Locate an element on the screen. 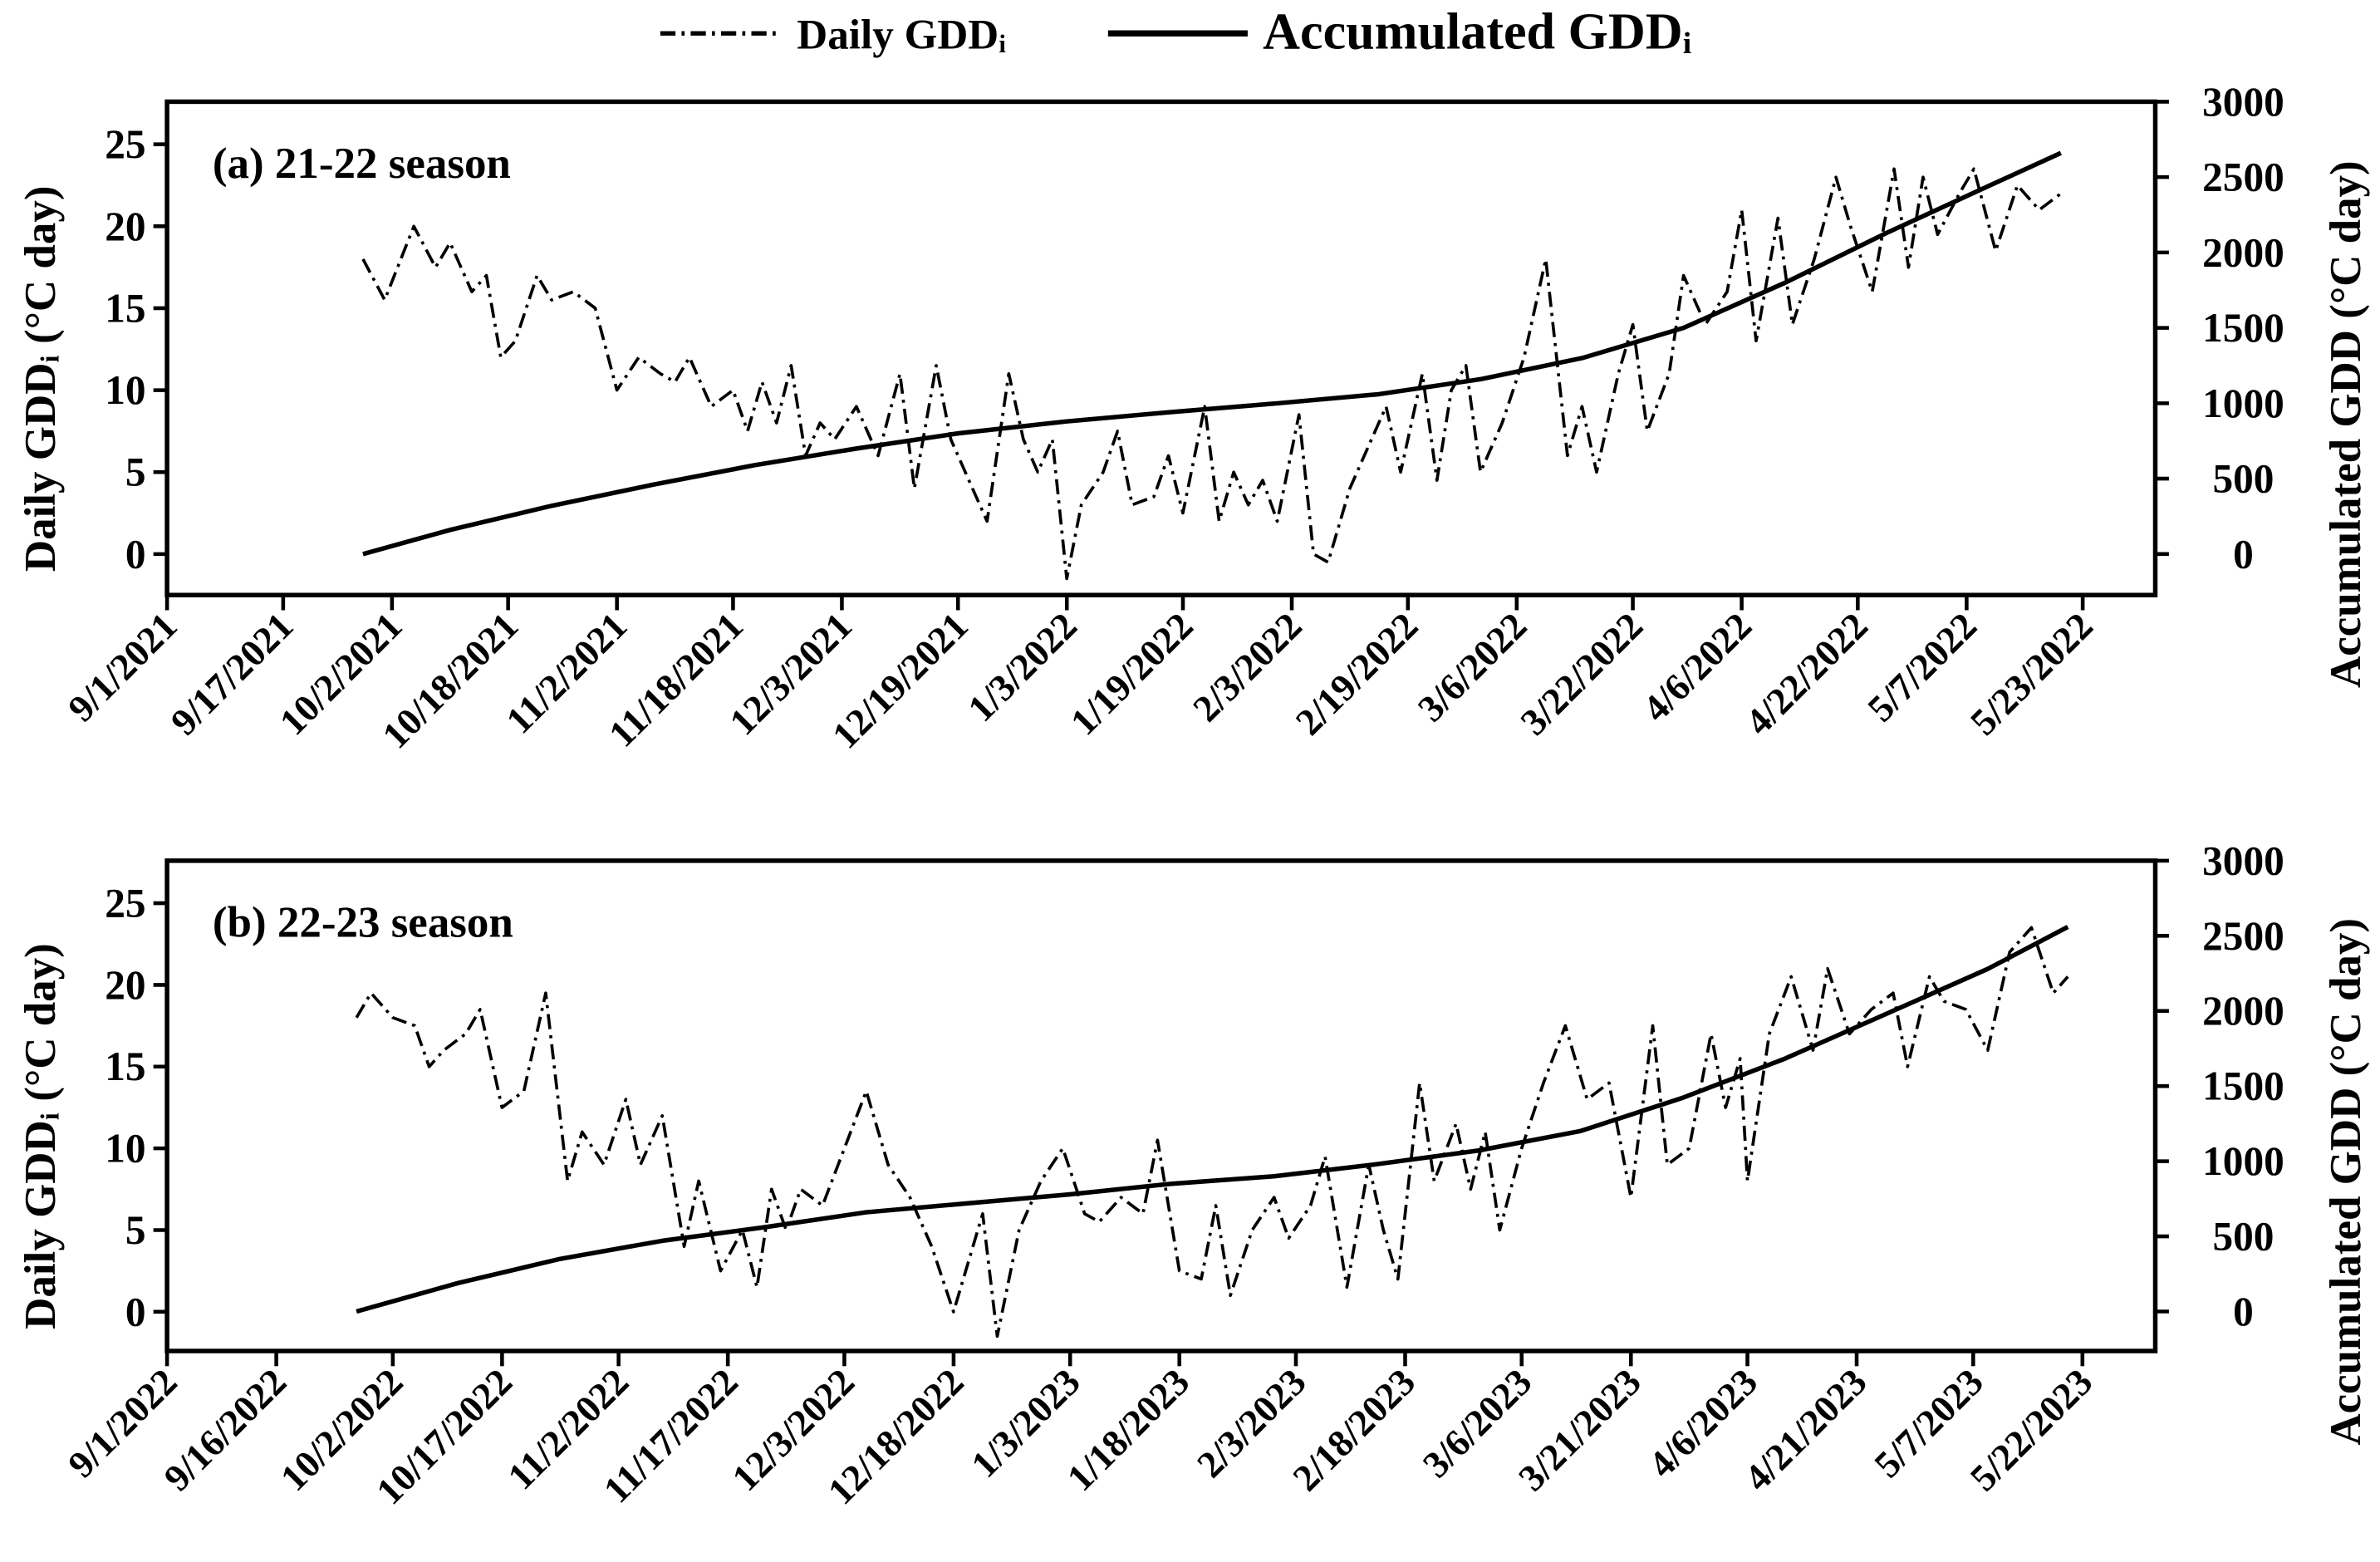 The height and width of the screenshot is (1562, 2380). x-tick-label: 1/19/2022 is located at coordinates (1131, 673).